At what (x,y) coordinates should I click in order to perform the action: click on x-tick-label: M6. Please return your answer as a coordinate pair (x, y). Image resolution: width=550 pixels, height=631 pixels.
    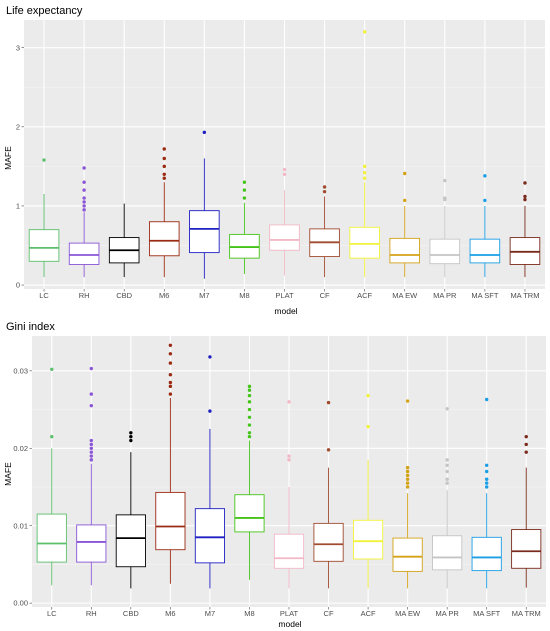
    Looking at the image, I should click on (164, 295).